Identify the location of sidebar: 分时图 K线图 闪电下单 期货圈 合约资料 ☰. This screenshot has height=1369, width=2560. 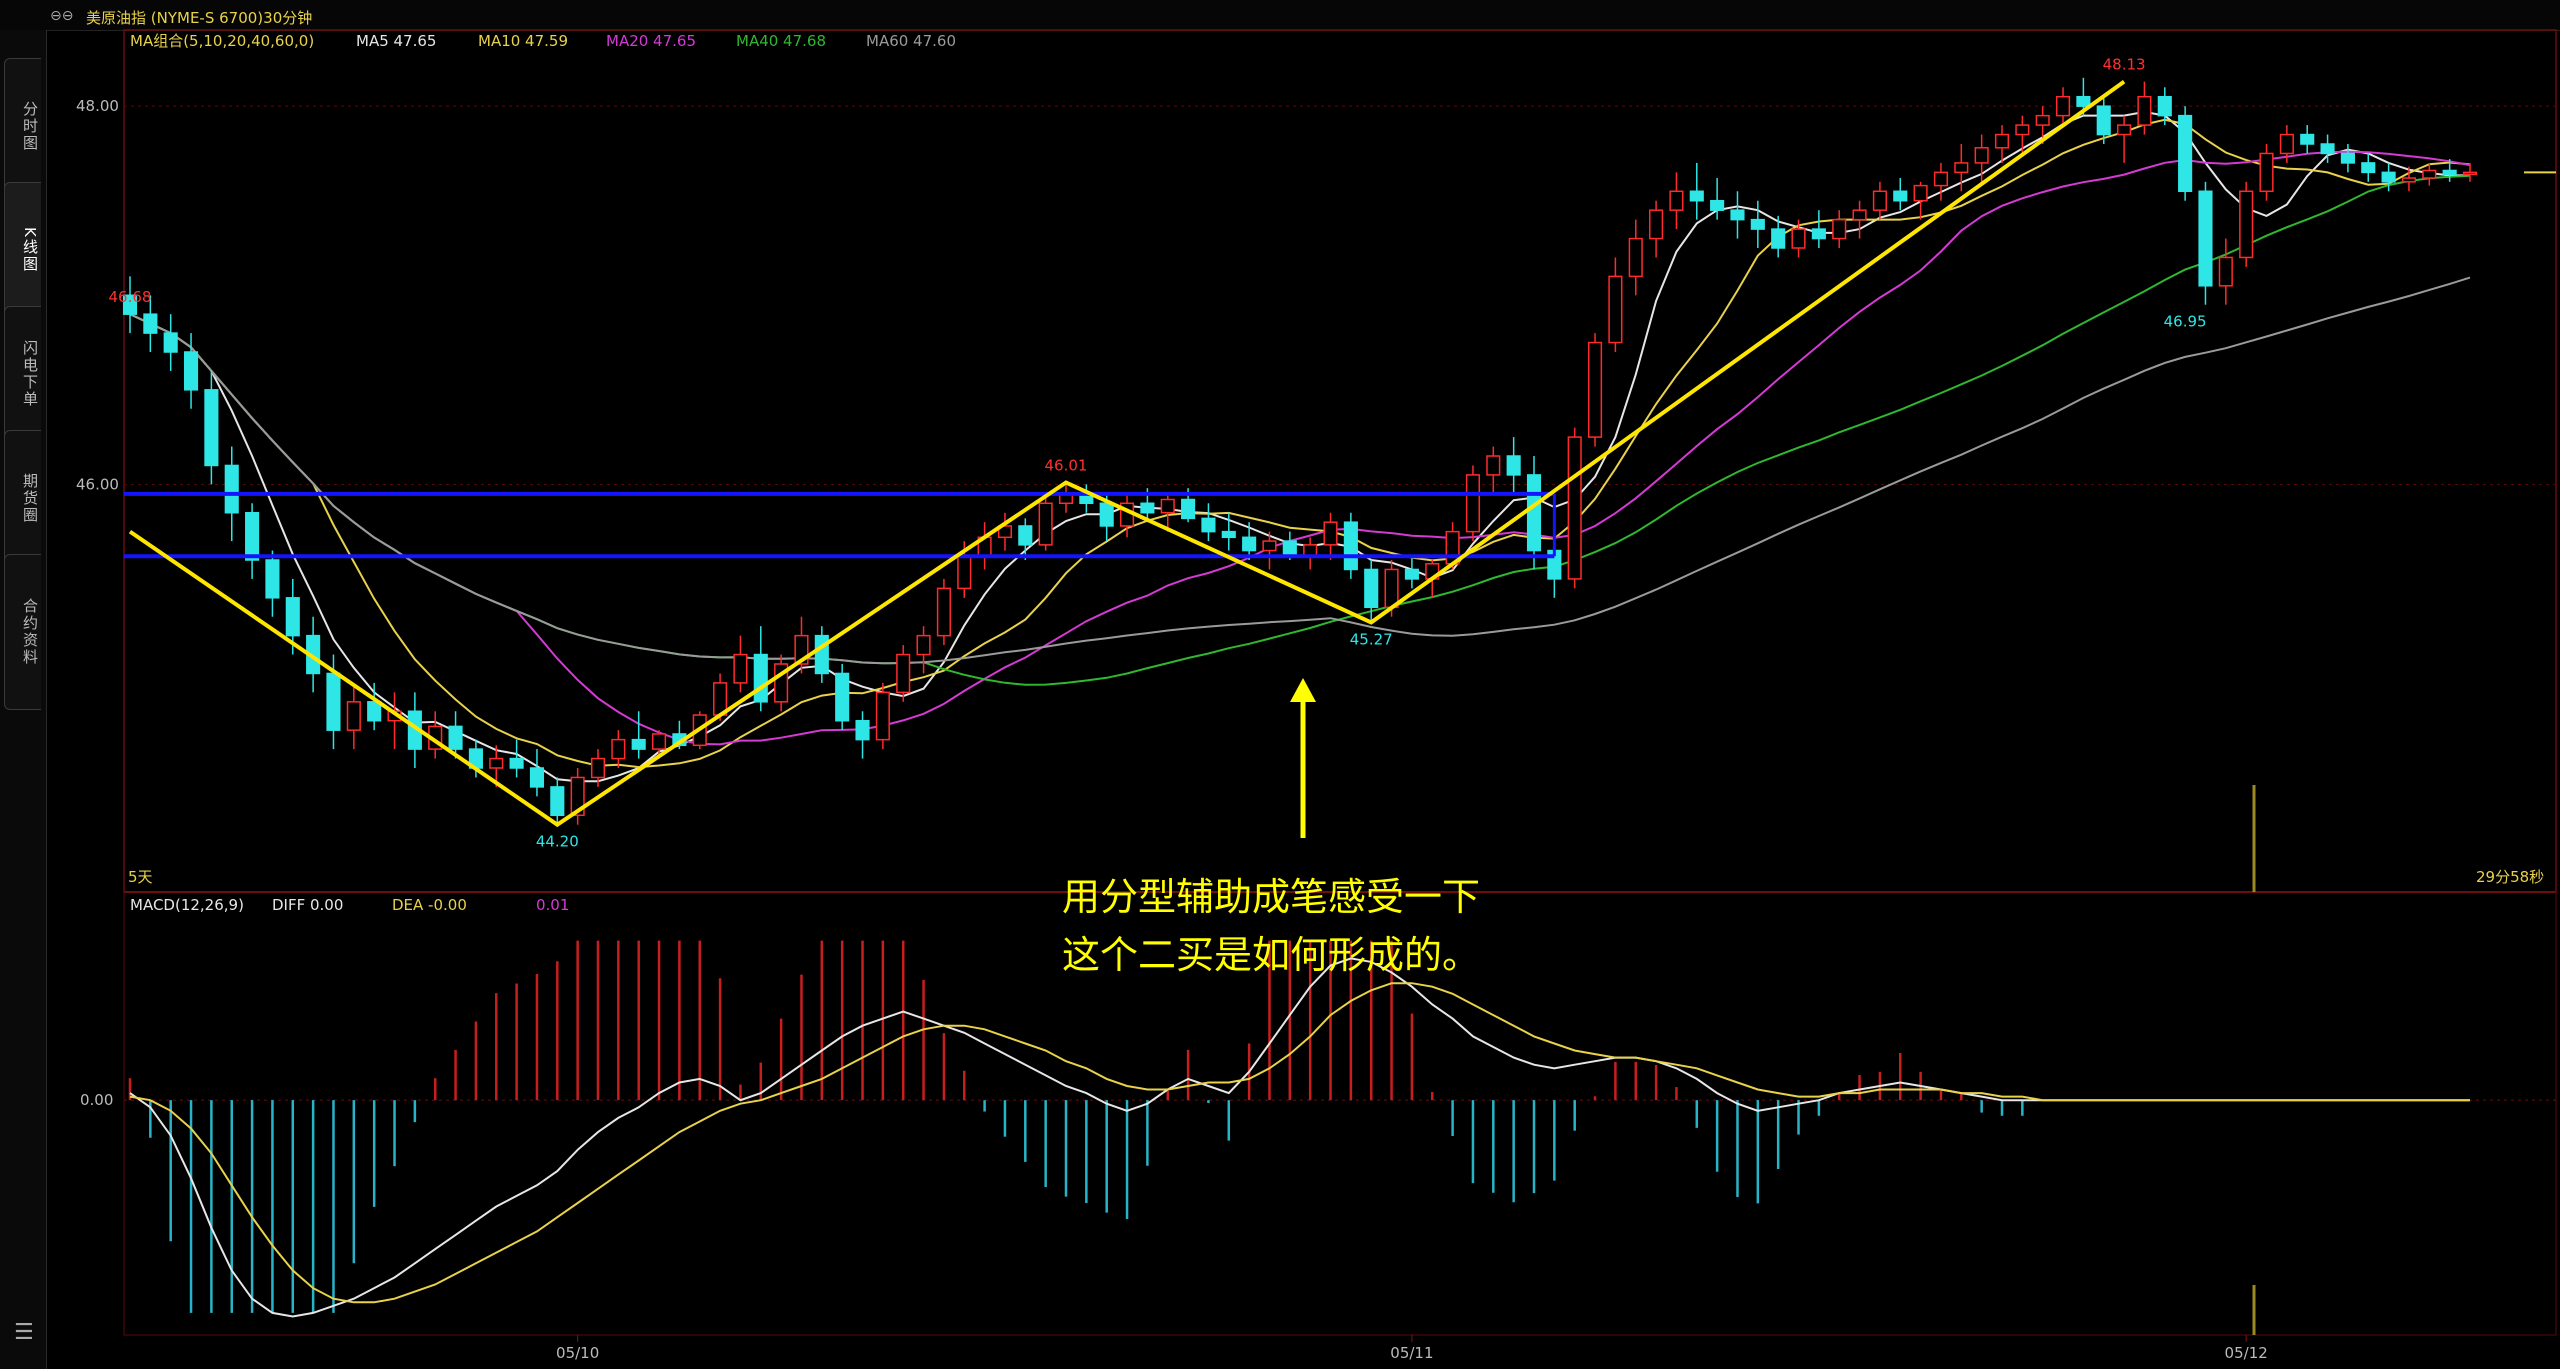
(23, 699).